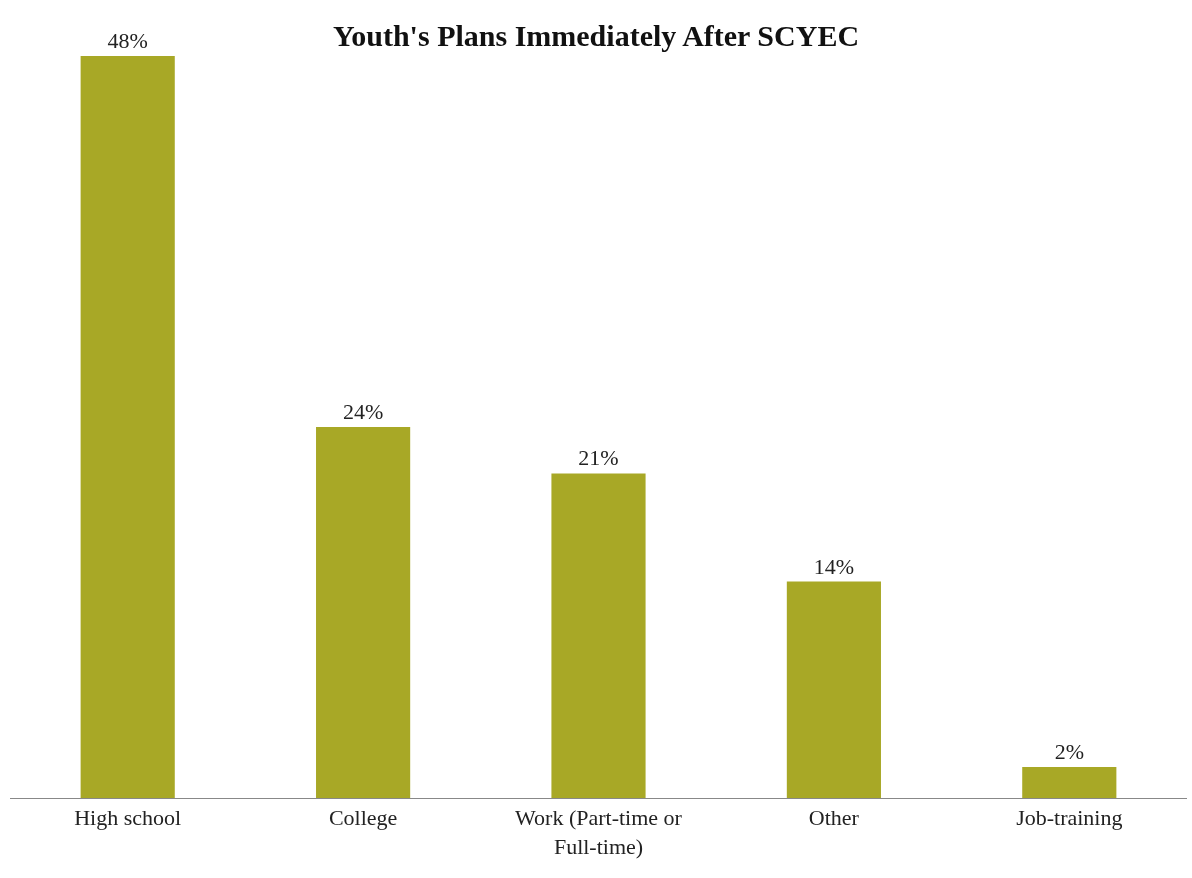 The image size is (1192, 878). What do you see at coordinates (363, 411) in the screenshot?
I see `data-label: 24%` at bounding box center [363, 411].